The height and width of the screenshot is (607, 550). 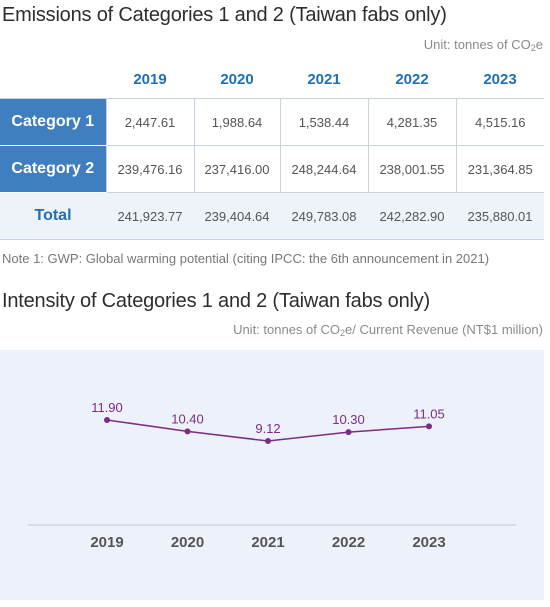 What do you see at coordinates (53, 216) in the screenshot?
I see `row-label: Total` at bounding box center [53, 216].